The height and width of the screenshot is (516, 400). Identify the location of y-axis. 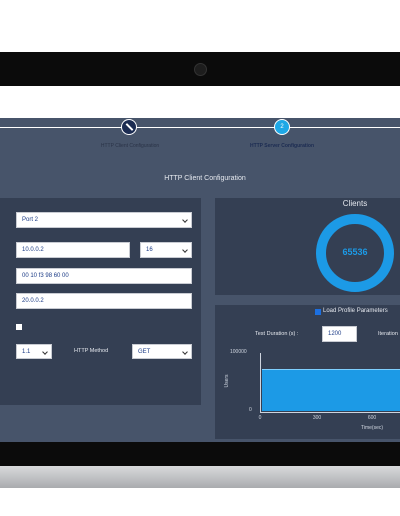
(260, 383).